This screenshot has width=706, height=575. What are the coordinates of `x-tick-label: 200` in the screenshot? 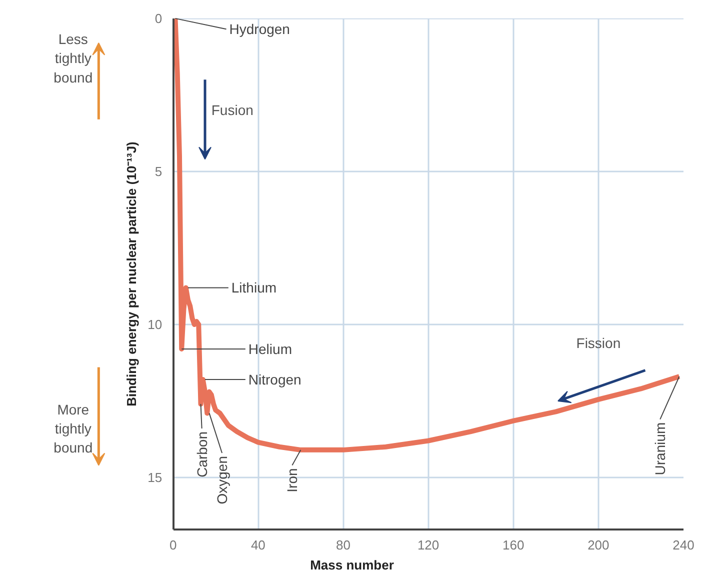 It's located at (599, 545).